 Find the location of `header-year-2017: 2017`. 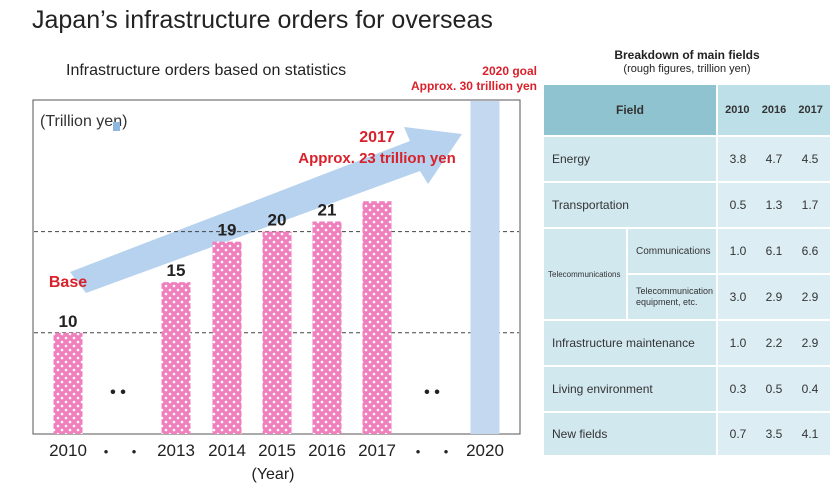

header-year-2017: 2017 is located at coordinates (810, 110).